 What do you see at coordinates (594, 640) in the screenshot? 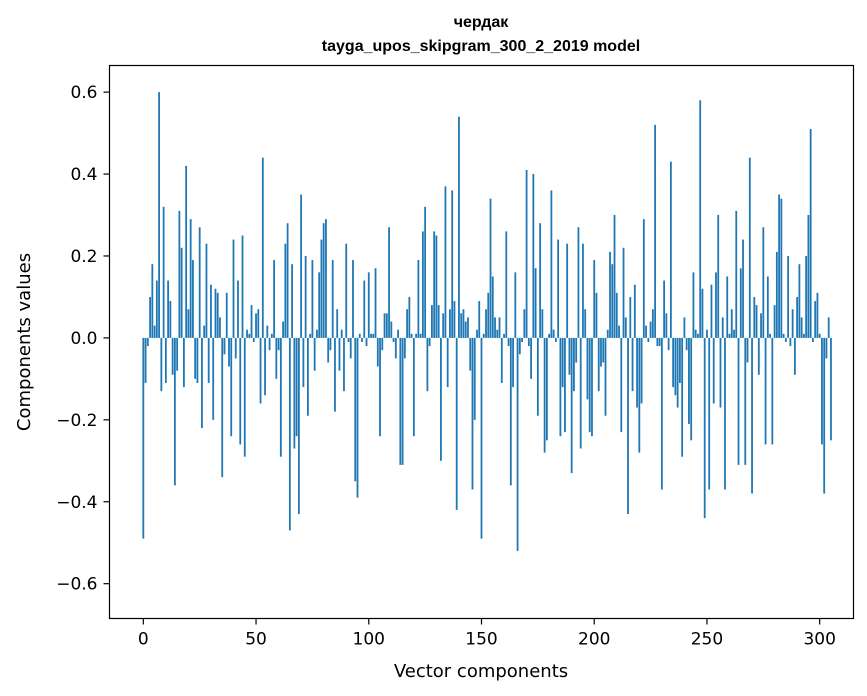
I see `x-tick-label: 200` at bounding box center [594, 640].